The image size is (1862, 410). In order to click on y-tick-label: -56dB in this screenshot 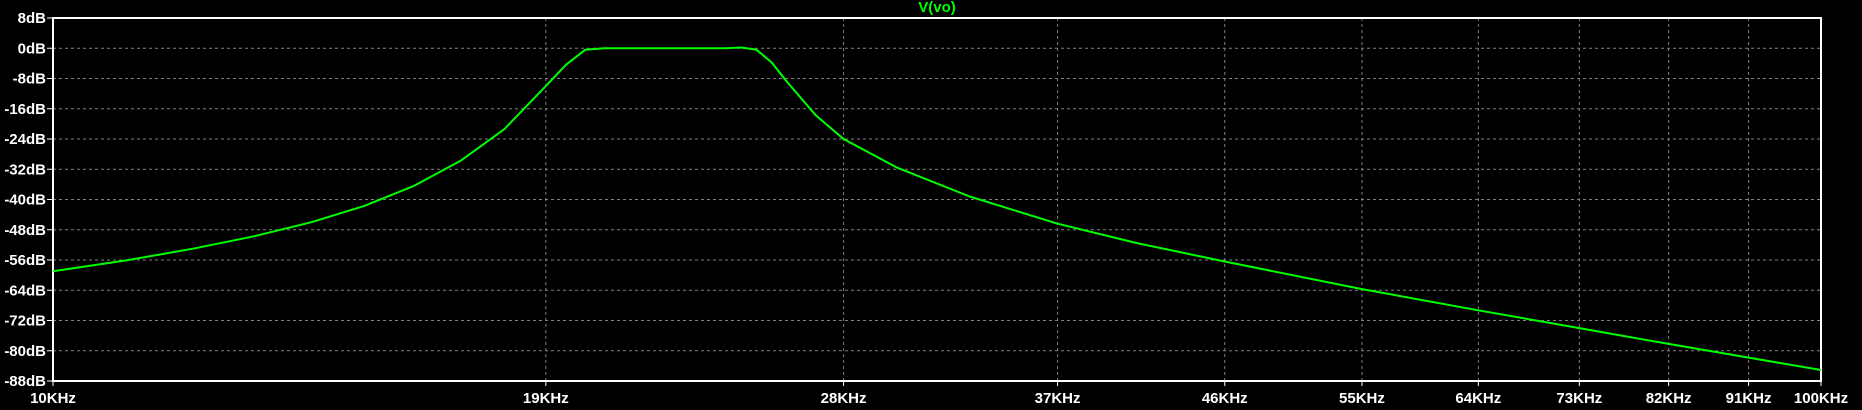, I will do `click(25, 260)`.